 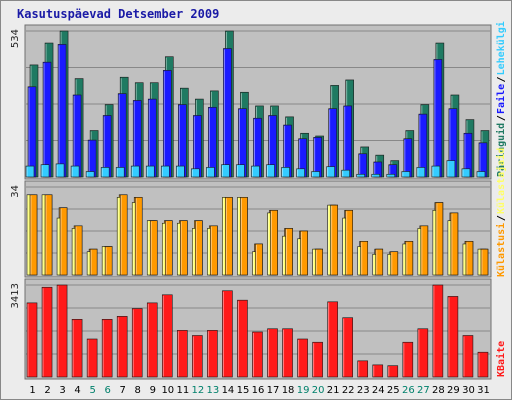 I want to click on day-label-1: 1, so click(x=32, y=390).